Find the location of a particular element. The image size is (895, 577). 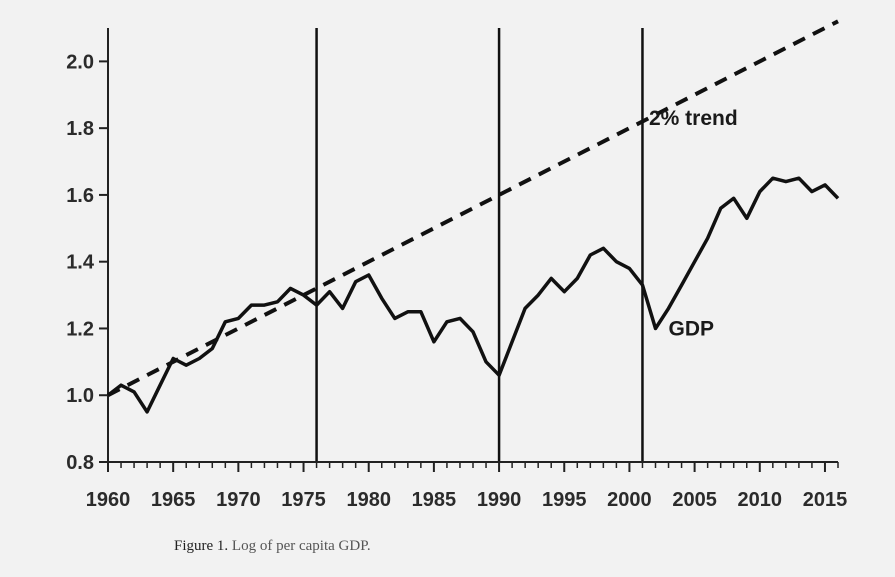

x-tick-label: 2015 is located at coordinates (825, 500).